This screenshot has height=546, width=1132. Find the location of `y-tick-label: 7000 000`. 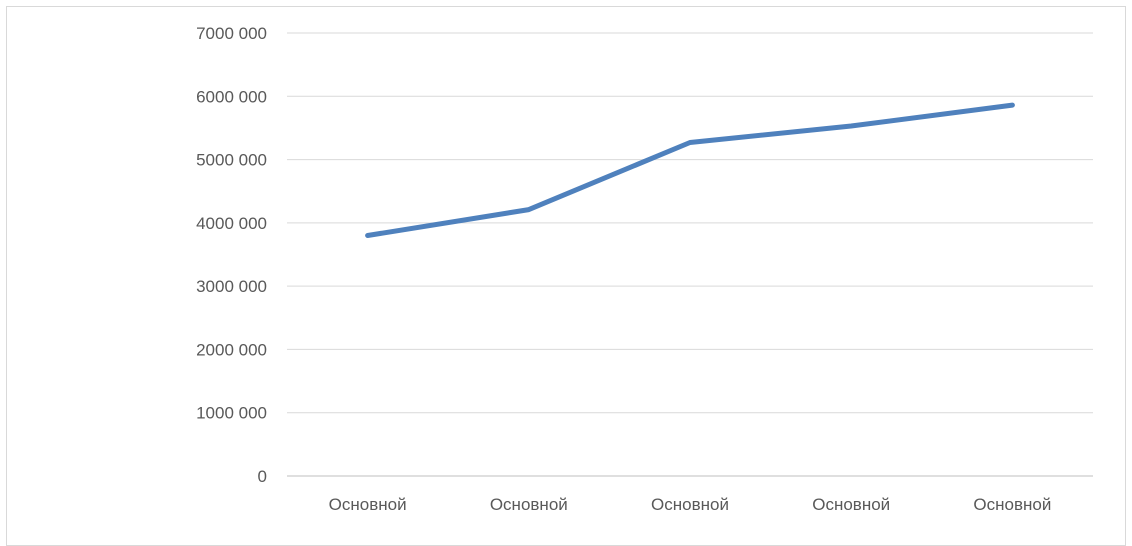

y-tick-label: 7000 000 is located at coordinates (231, 33).